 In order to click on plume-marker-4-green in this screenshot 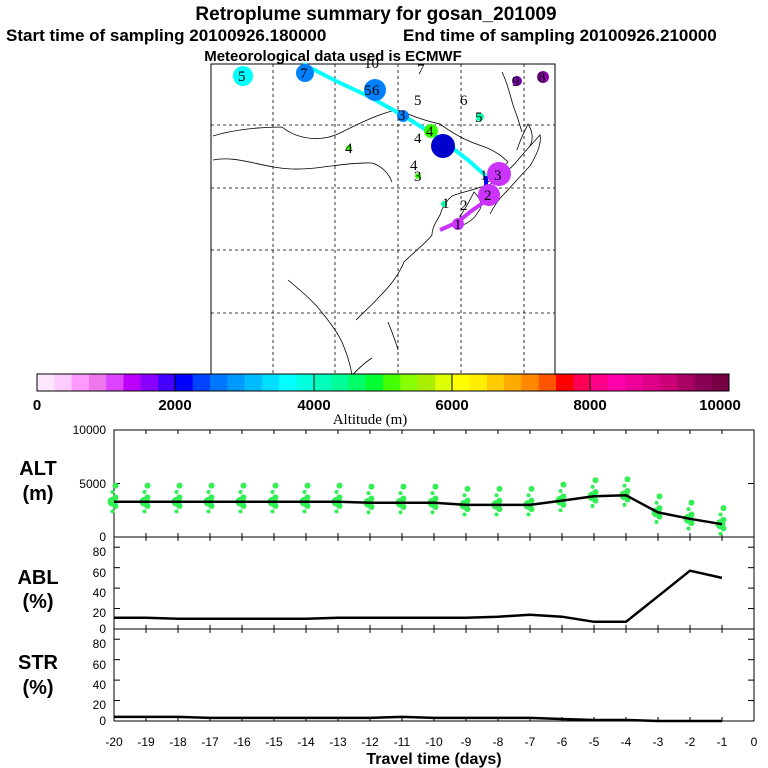, I will do `click(431, 131)`.